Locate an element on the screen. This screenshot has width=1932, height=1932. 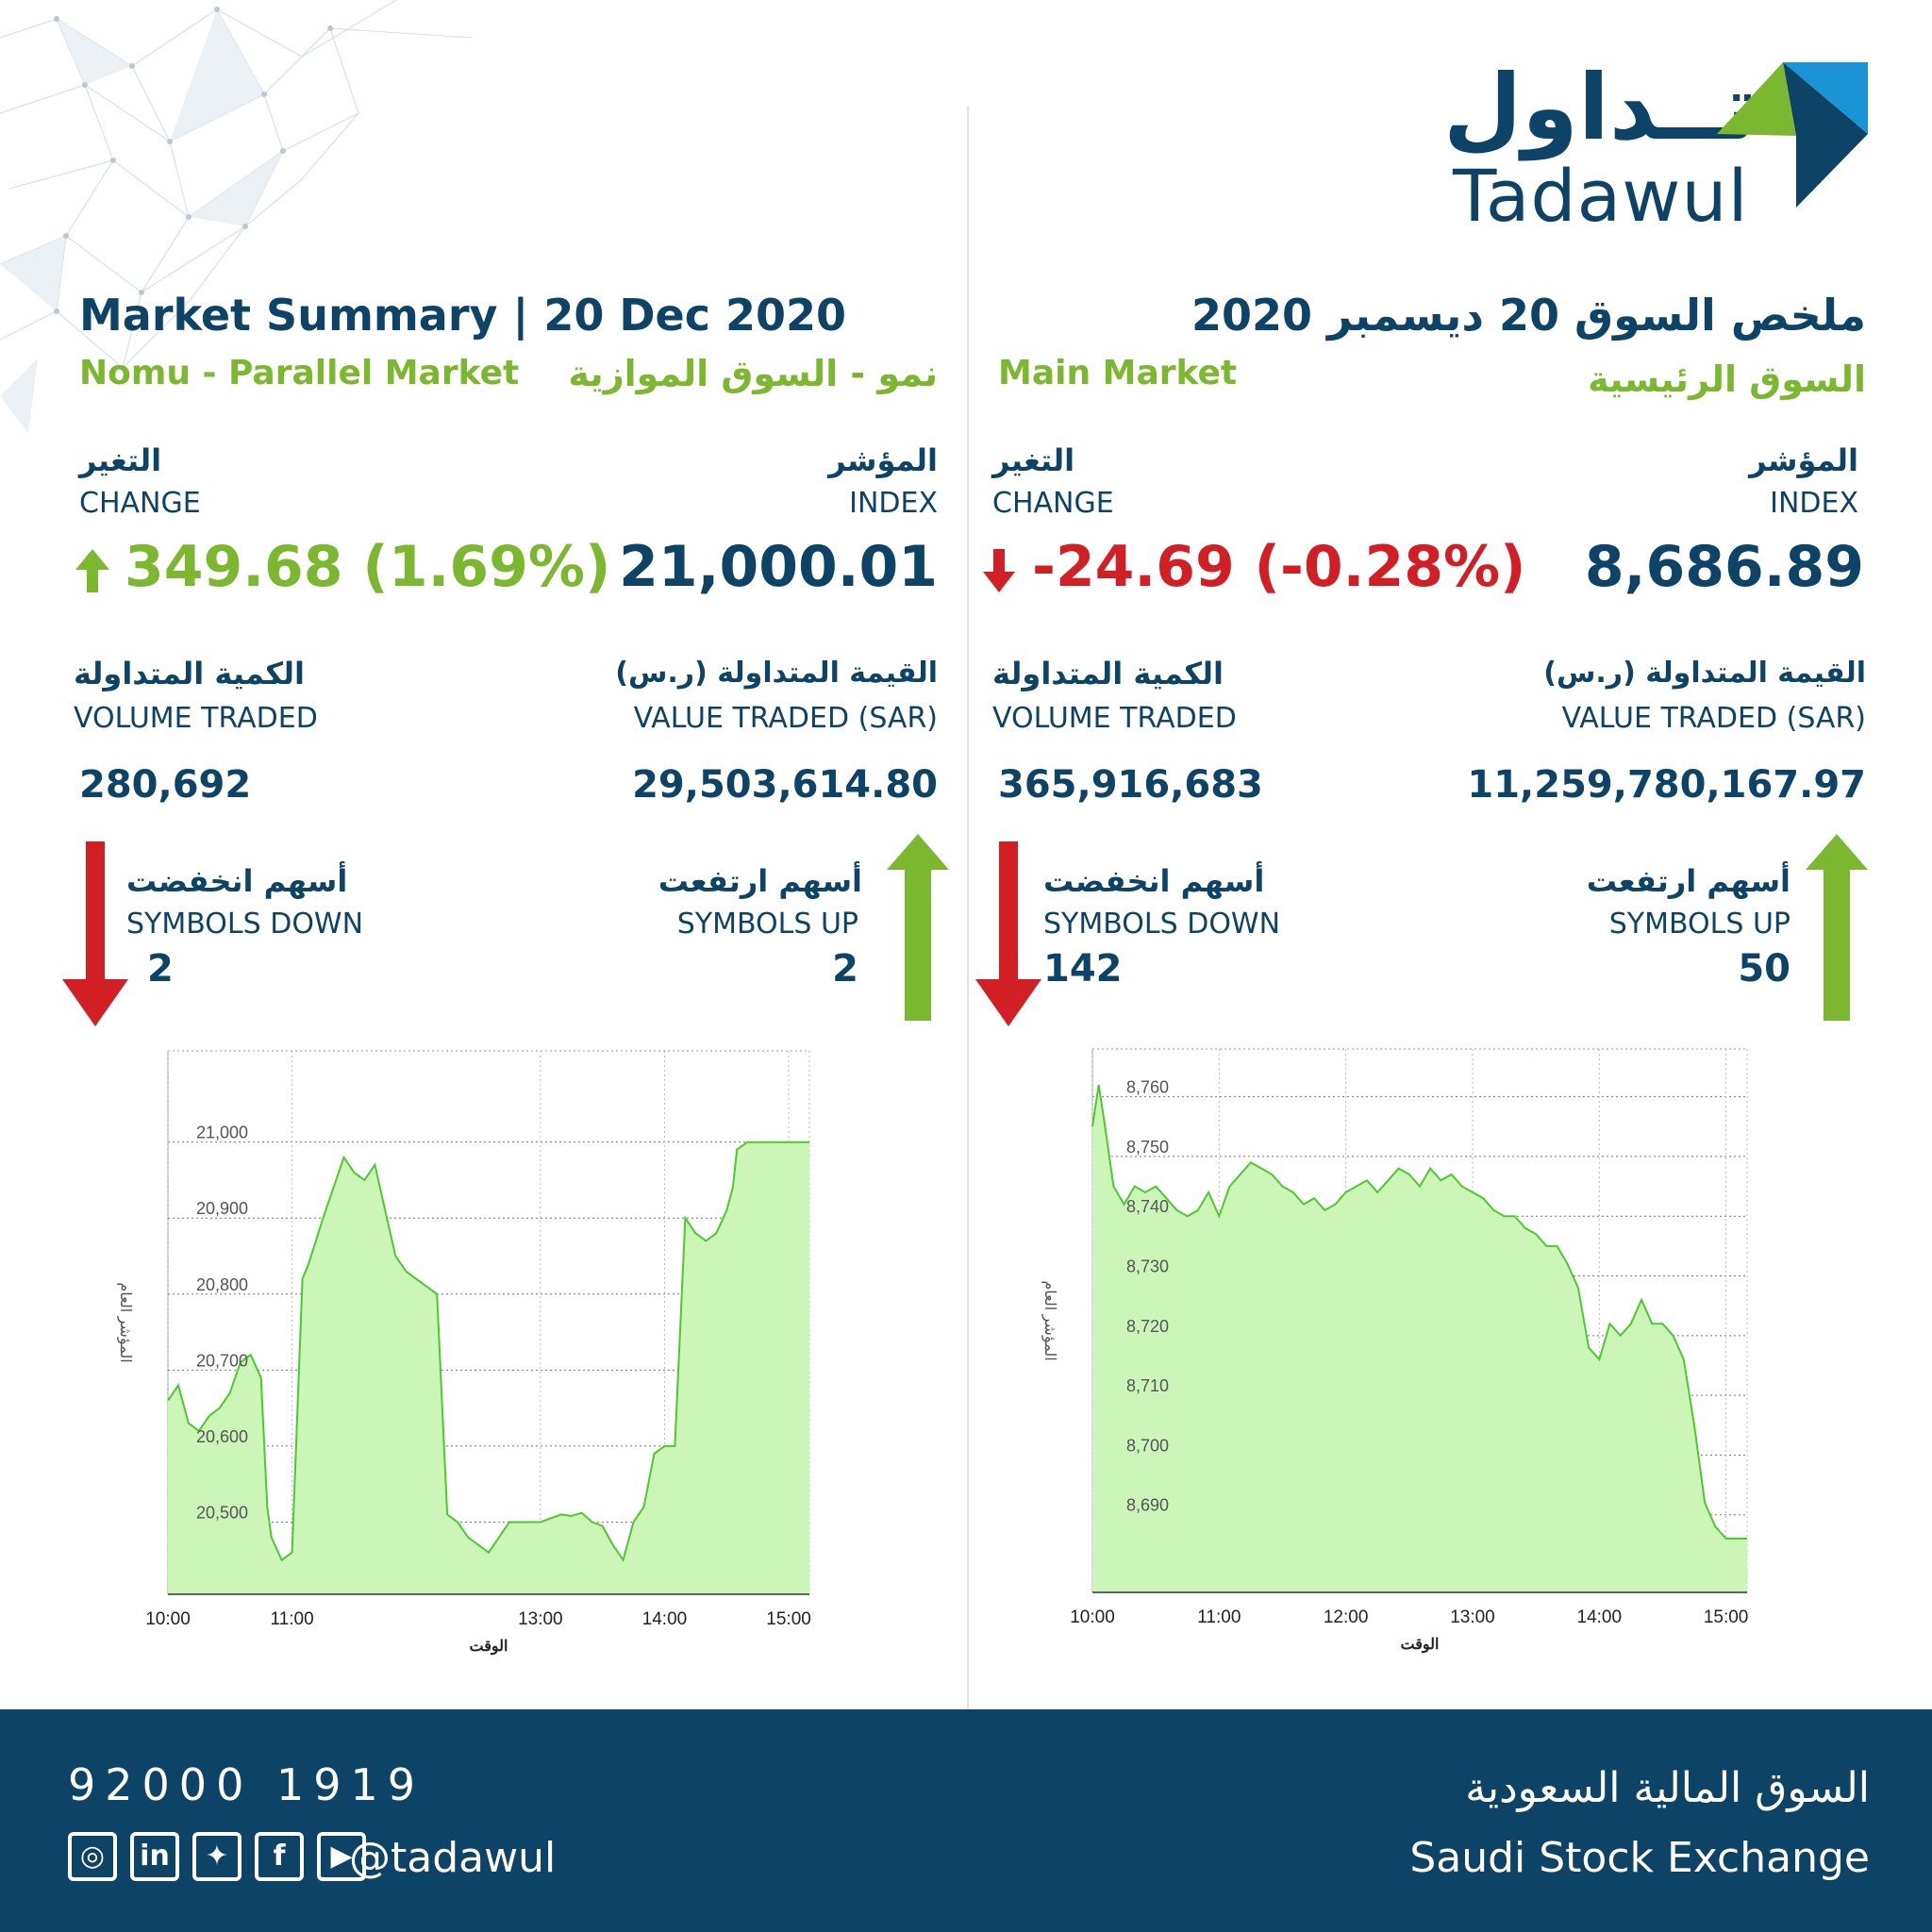
nomu-y-axis-title: المؤشر العام is located at coordinates (125, 1322).